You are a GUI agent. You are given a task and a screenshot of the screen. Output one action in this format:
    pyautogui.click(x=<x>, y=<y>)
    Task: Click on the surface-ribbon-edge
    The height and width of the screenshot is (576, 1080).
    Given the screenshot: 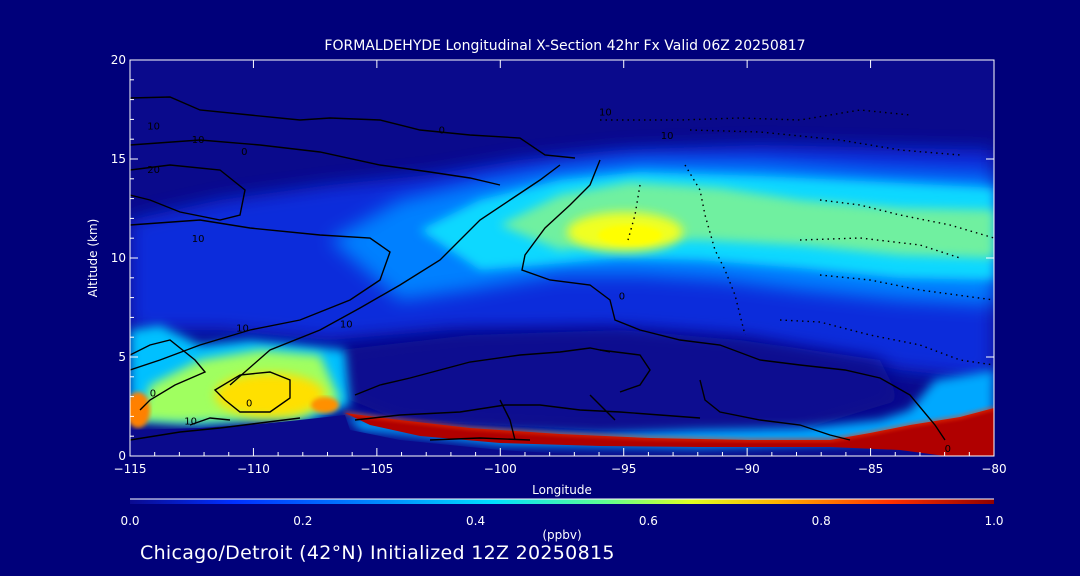 What is the action you would take?
    pyautogui.click(x=669, y=424)
    